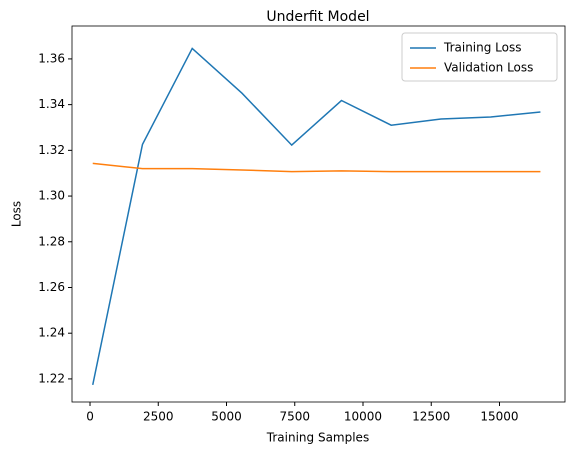  What do you see at coordinates (51, 196) in the screenshot?
I see `y-tick-label: 1.30` at bounding box center [51, 196].